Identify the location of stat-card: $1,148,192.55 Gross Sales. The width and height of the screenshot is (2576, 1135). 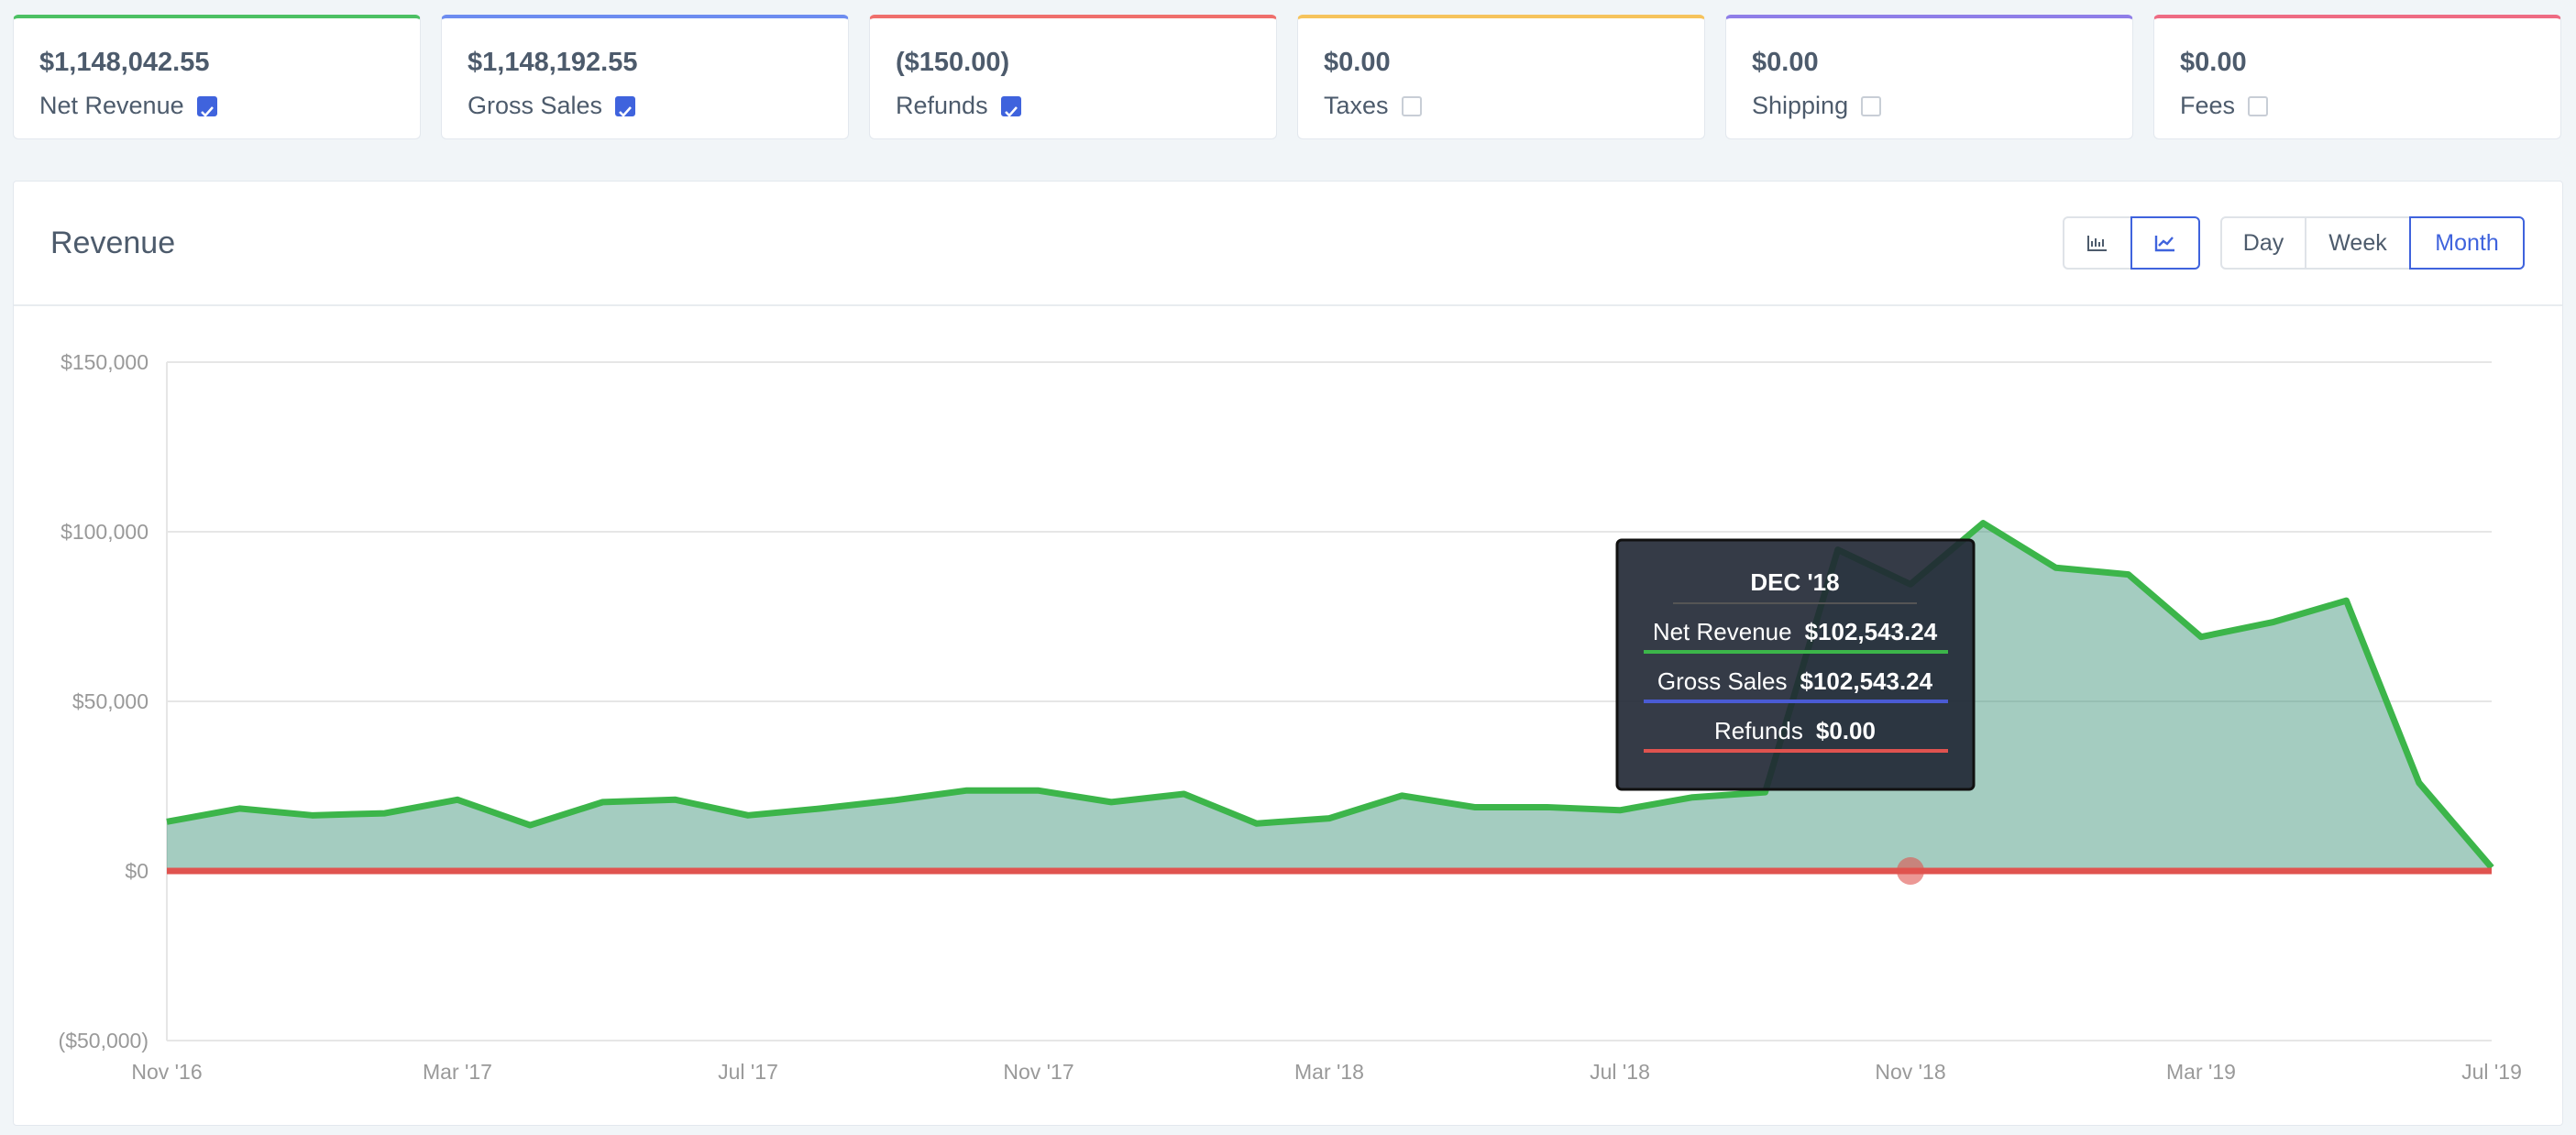
(645, 77).